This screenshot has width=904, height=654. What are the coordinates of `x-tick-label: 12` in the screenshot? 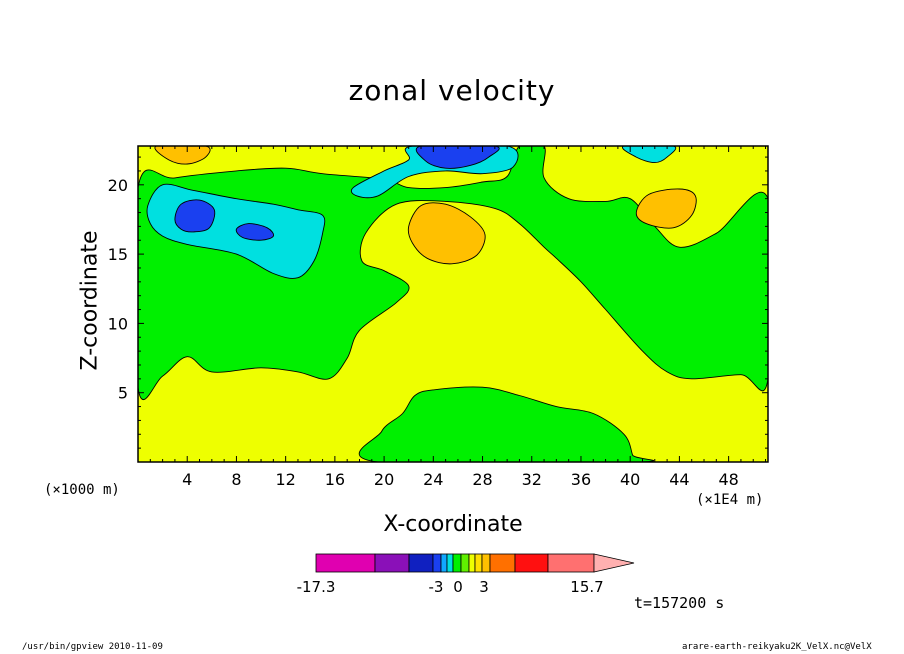 It's located at (285, 479).